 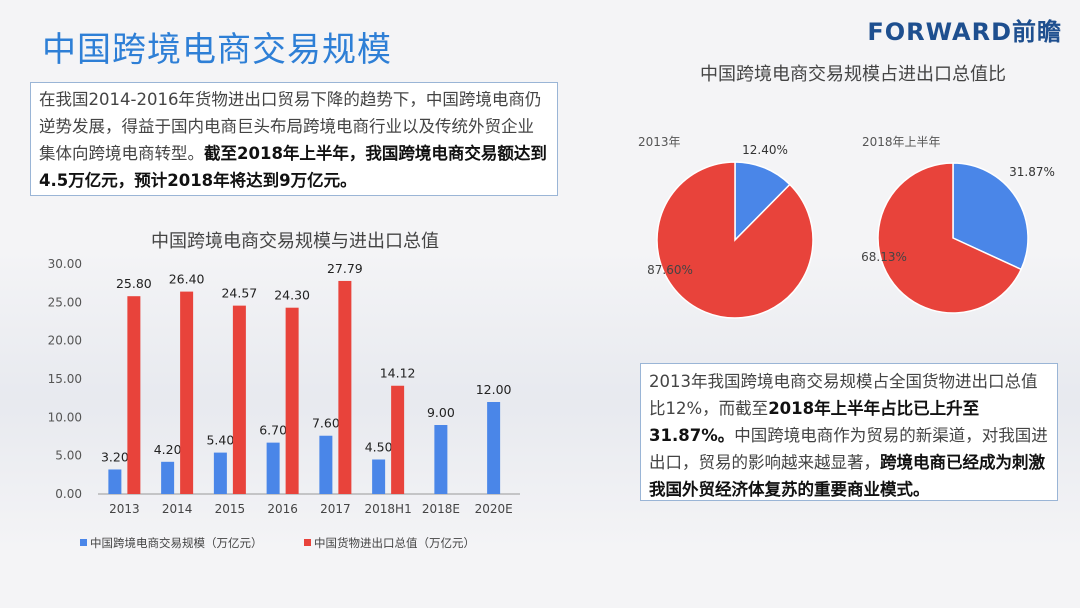 What do you see at coordinates (124, 509) in the screenshot?
I see `bar-x-tick-label: 2013` at bounding box center [124, 509].